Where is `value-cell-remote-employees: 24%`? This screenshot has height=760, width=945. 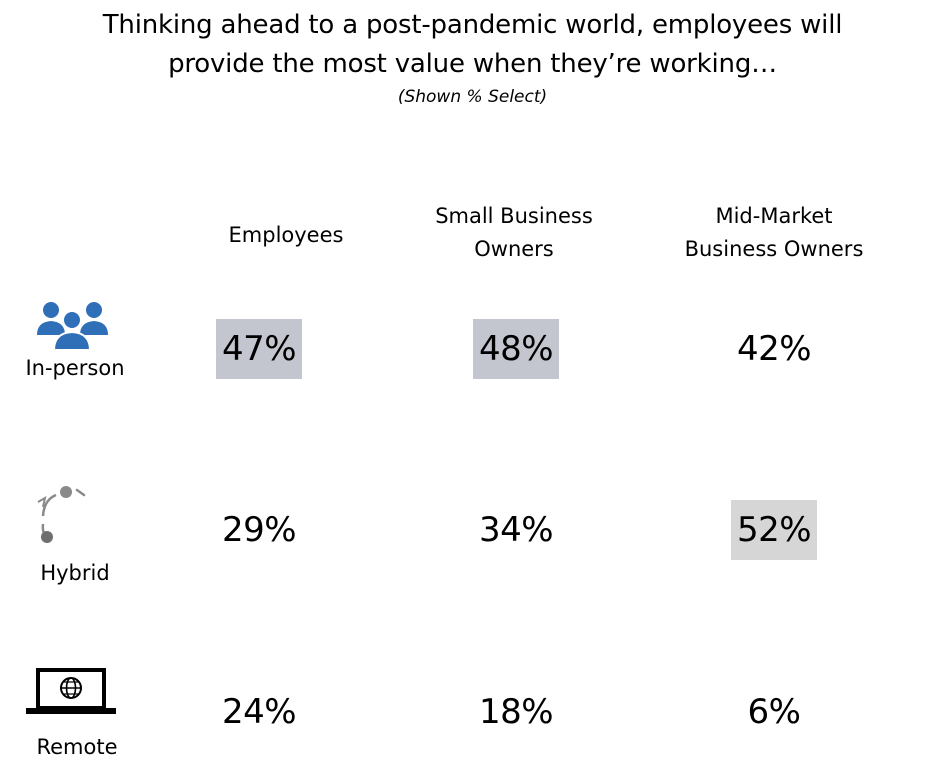
value-cell-remote-employees: 24% is located at coordinates (259, 712).